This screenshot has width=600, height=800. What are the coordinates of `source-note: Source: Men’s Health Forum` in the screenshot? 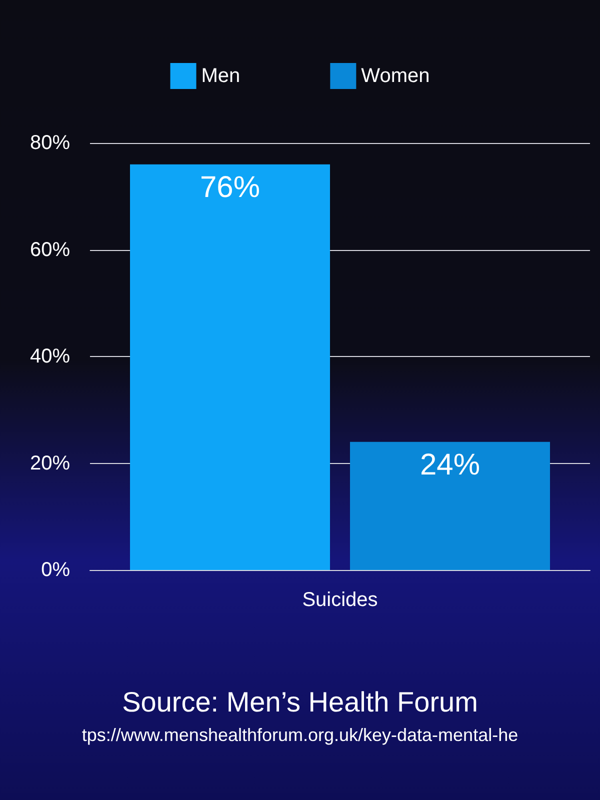 It's located at (300, 702).